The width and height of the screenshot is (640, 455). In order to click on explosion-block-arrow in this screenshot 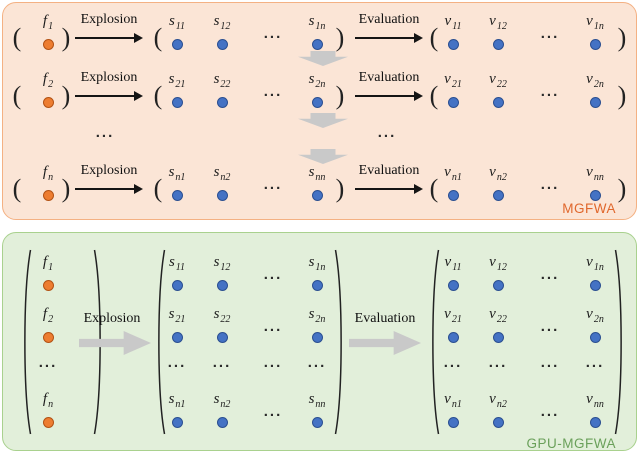, I will do `click(115, 343)`.